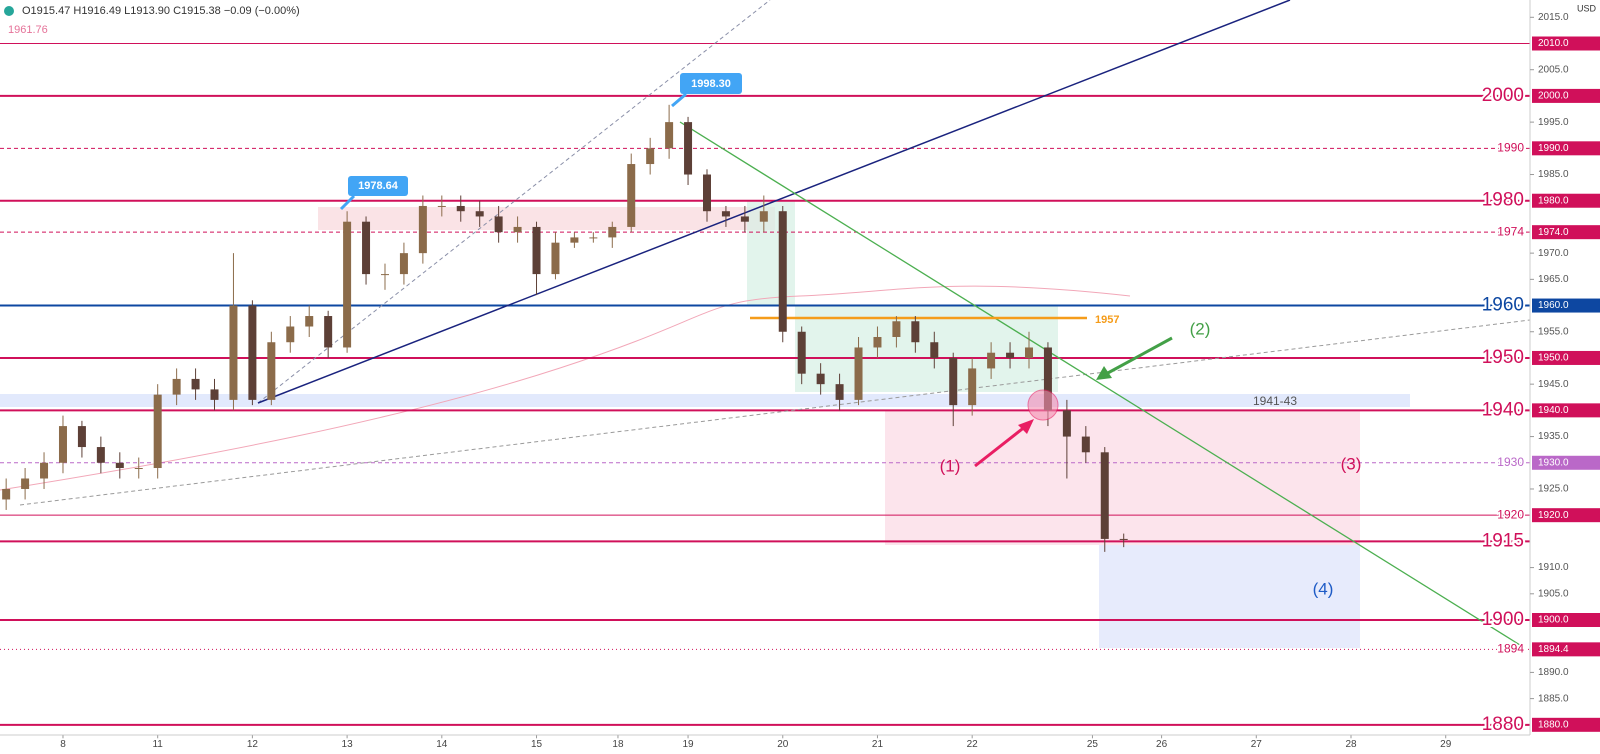  Describe the element at coordinates (1510, 231) in the screenshot. I see `level-label: 1974` at that location.